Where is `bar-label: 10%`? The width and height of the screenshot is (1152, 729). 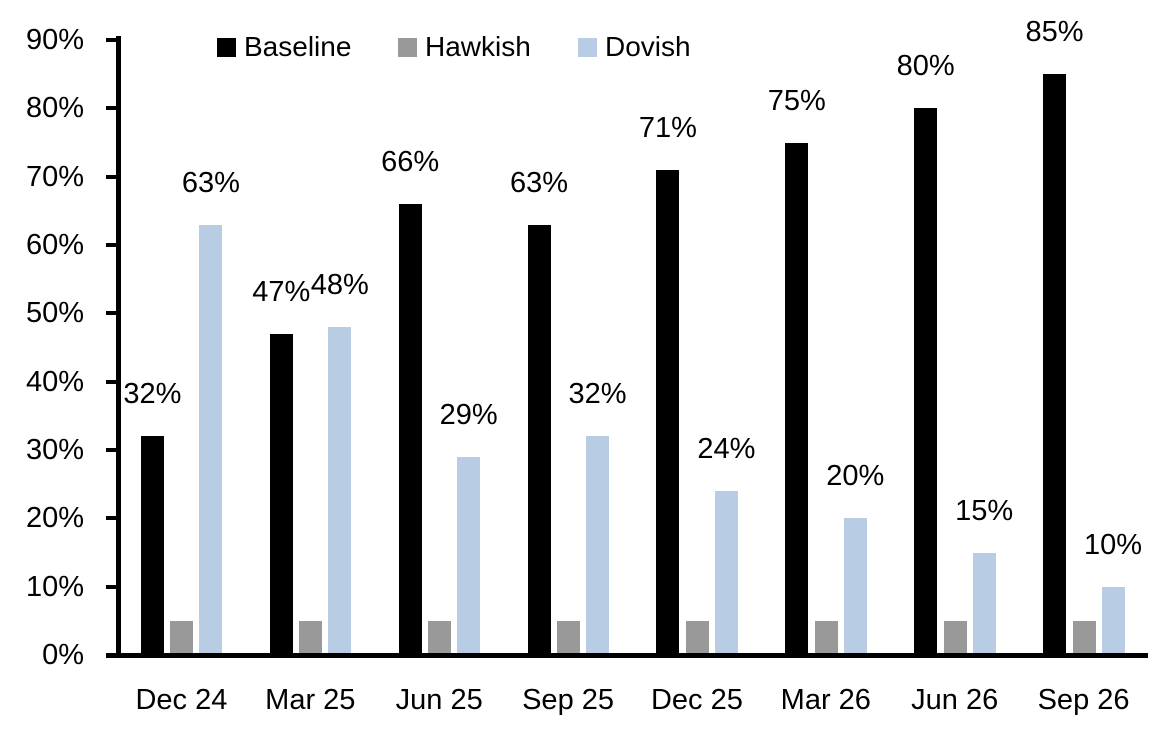
bar-label: 10% is located at coordinates (1113, 544).